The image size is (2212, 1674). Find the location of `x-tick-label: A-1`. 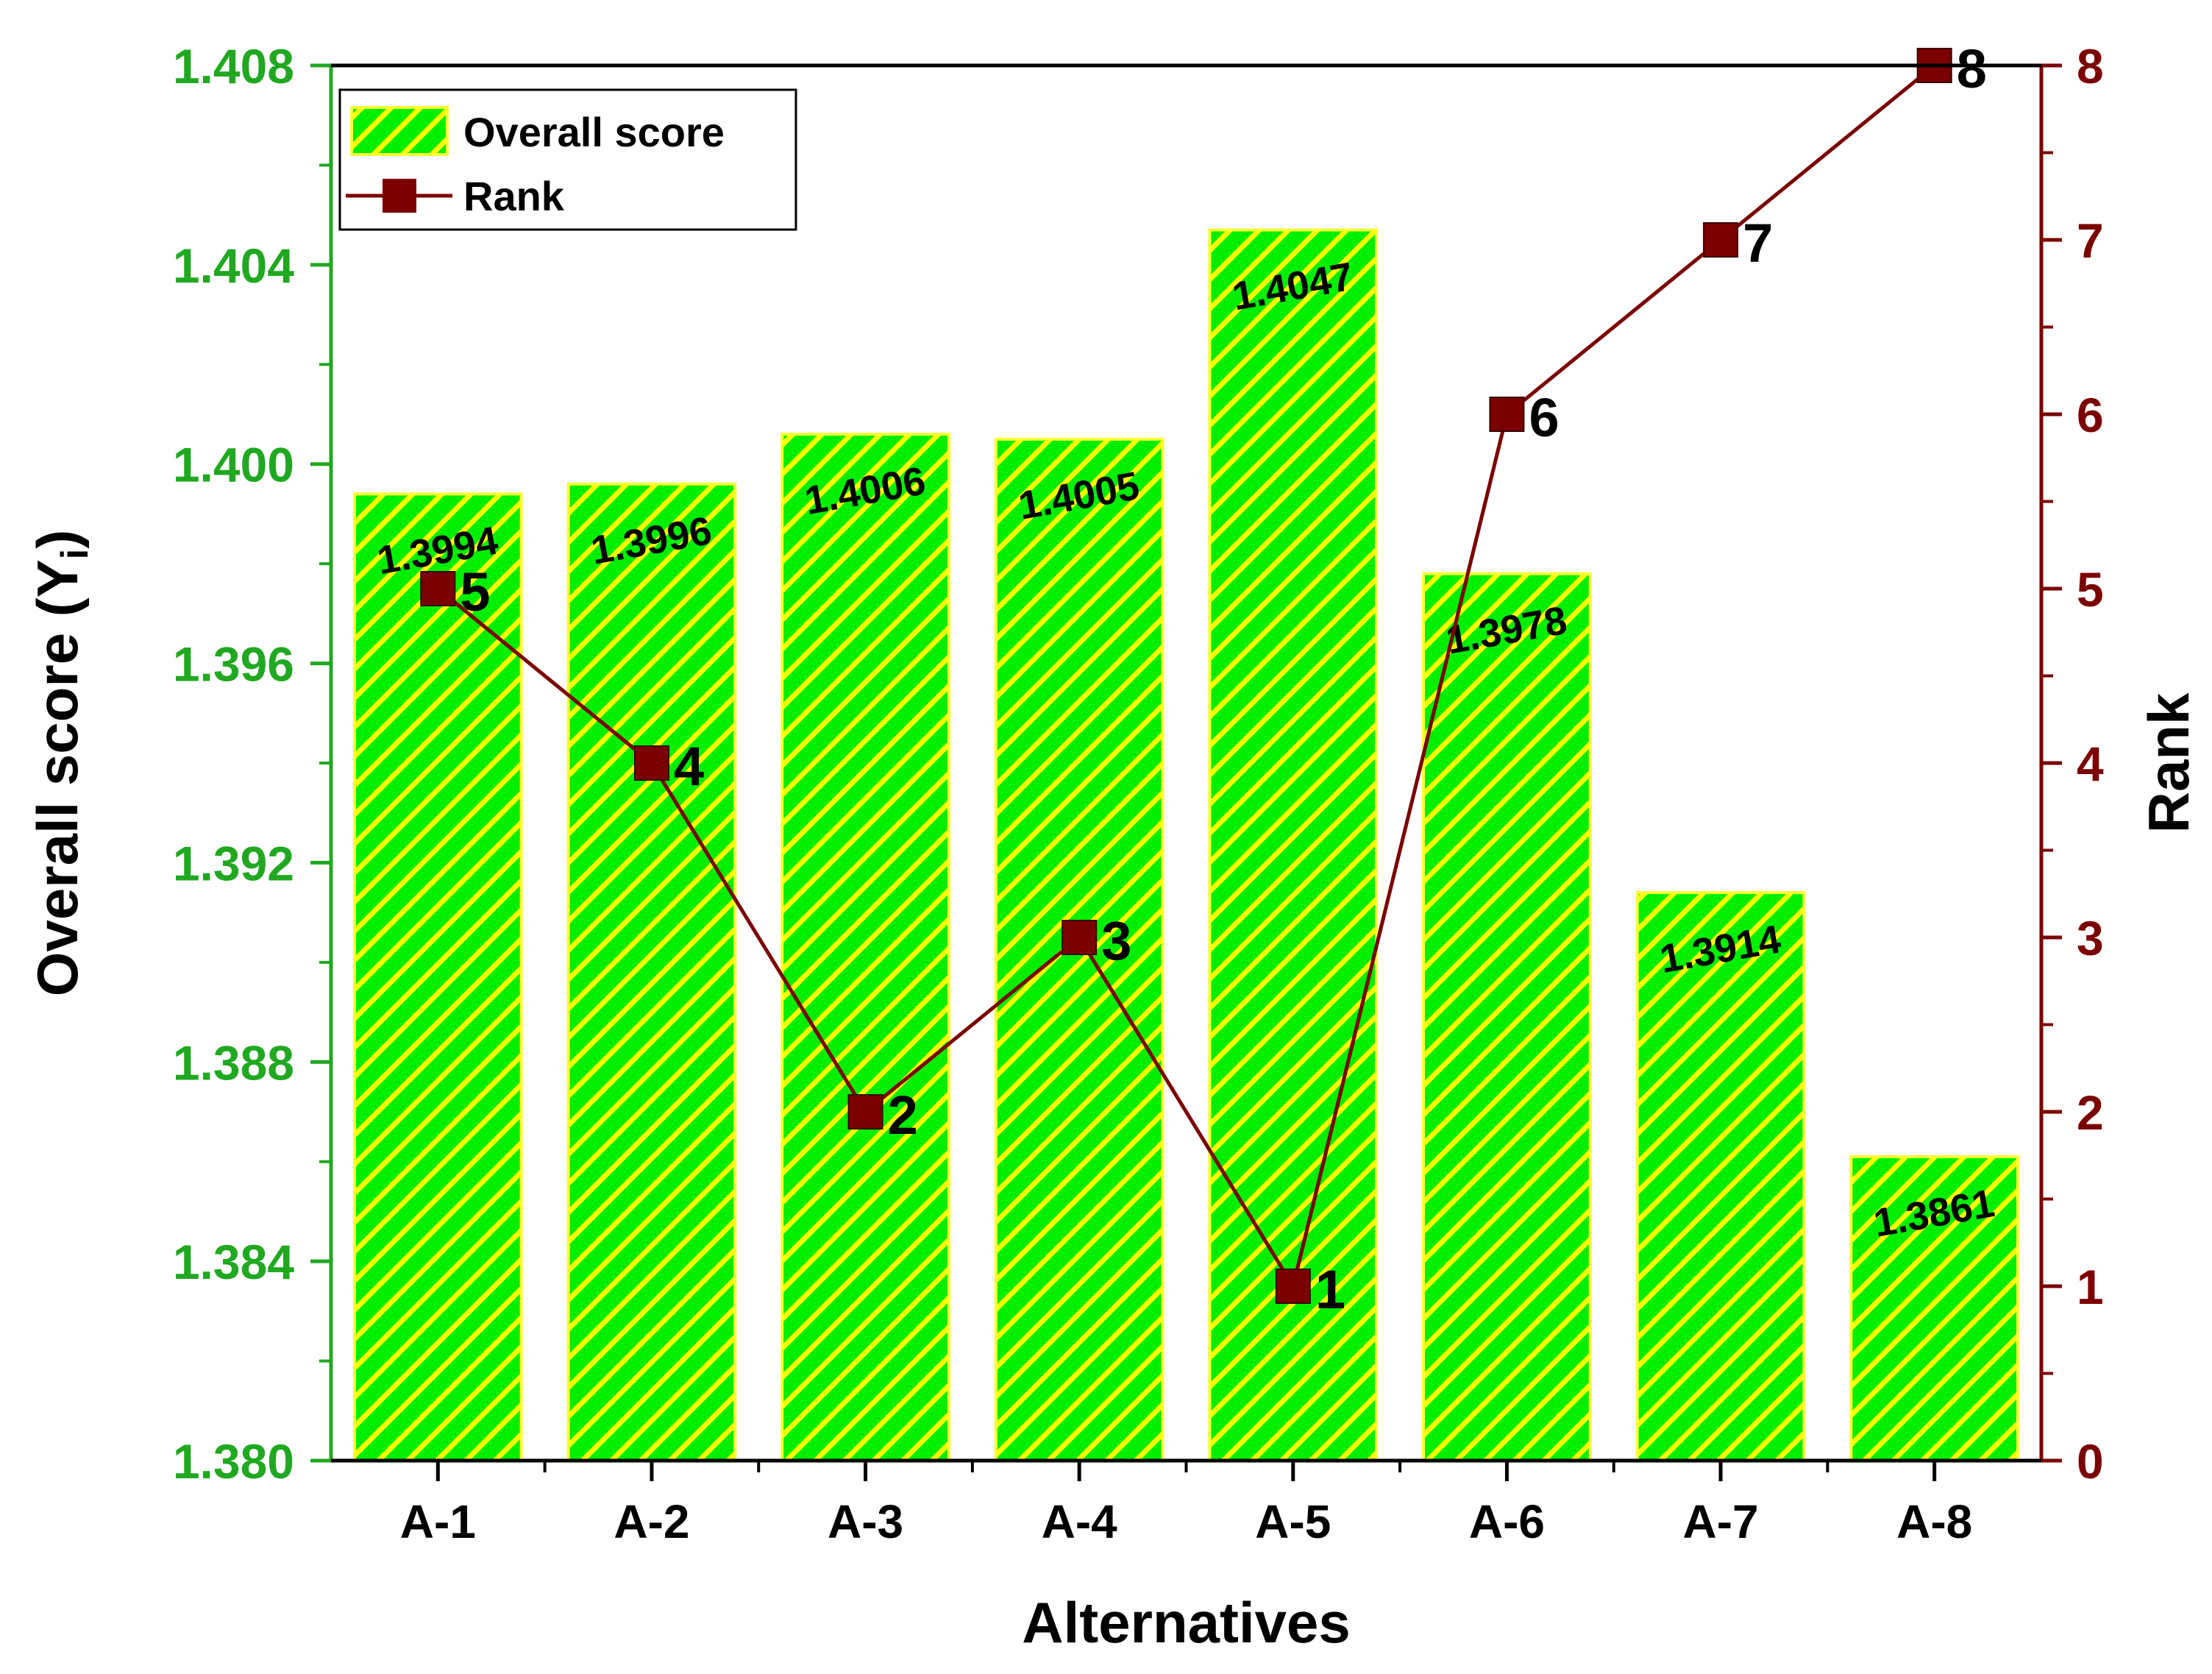

x-tick-label: A-1 is located at coordinates (438, 1521).